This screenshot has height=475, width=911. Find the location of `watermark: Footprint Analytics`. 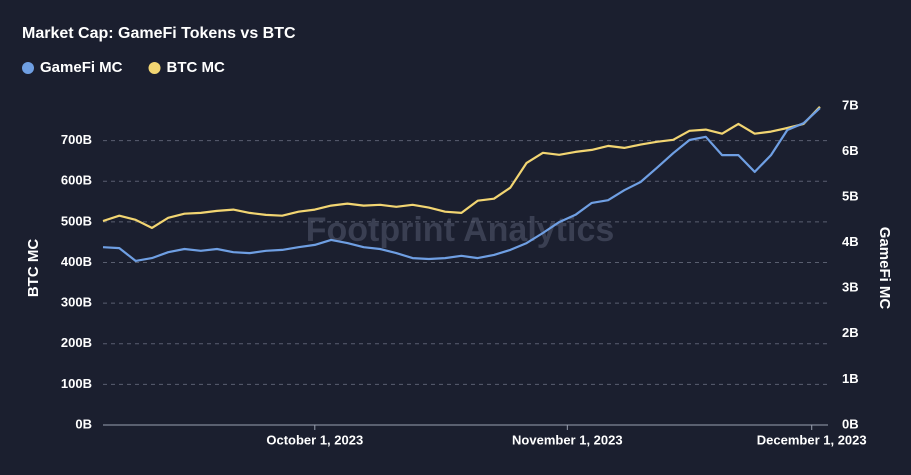

watermark: Footprint Analytics is located at coordinates (460, 230).